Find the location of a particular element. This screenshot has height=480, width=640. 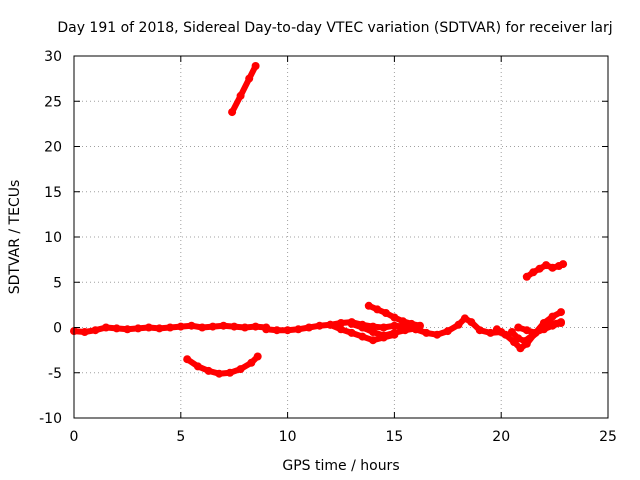

y-tick-labels: -10 -5 0 5 10 15 20 25 30 is located at coordinates (50, 238).